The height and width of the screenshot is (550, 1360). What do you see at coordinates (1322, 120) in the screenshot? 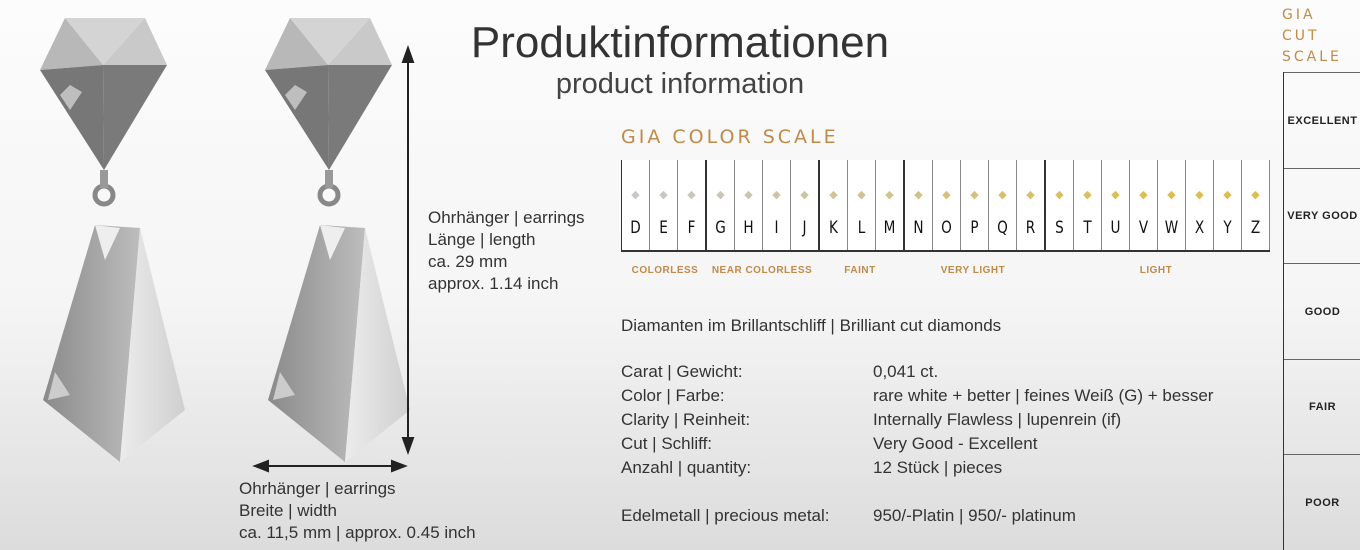
I see `cut-grade: EXCELLENT` at bounding box center [1322, 120].